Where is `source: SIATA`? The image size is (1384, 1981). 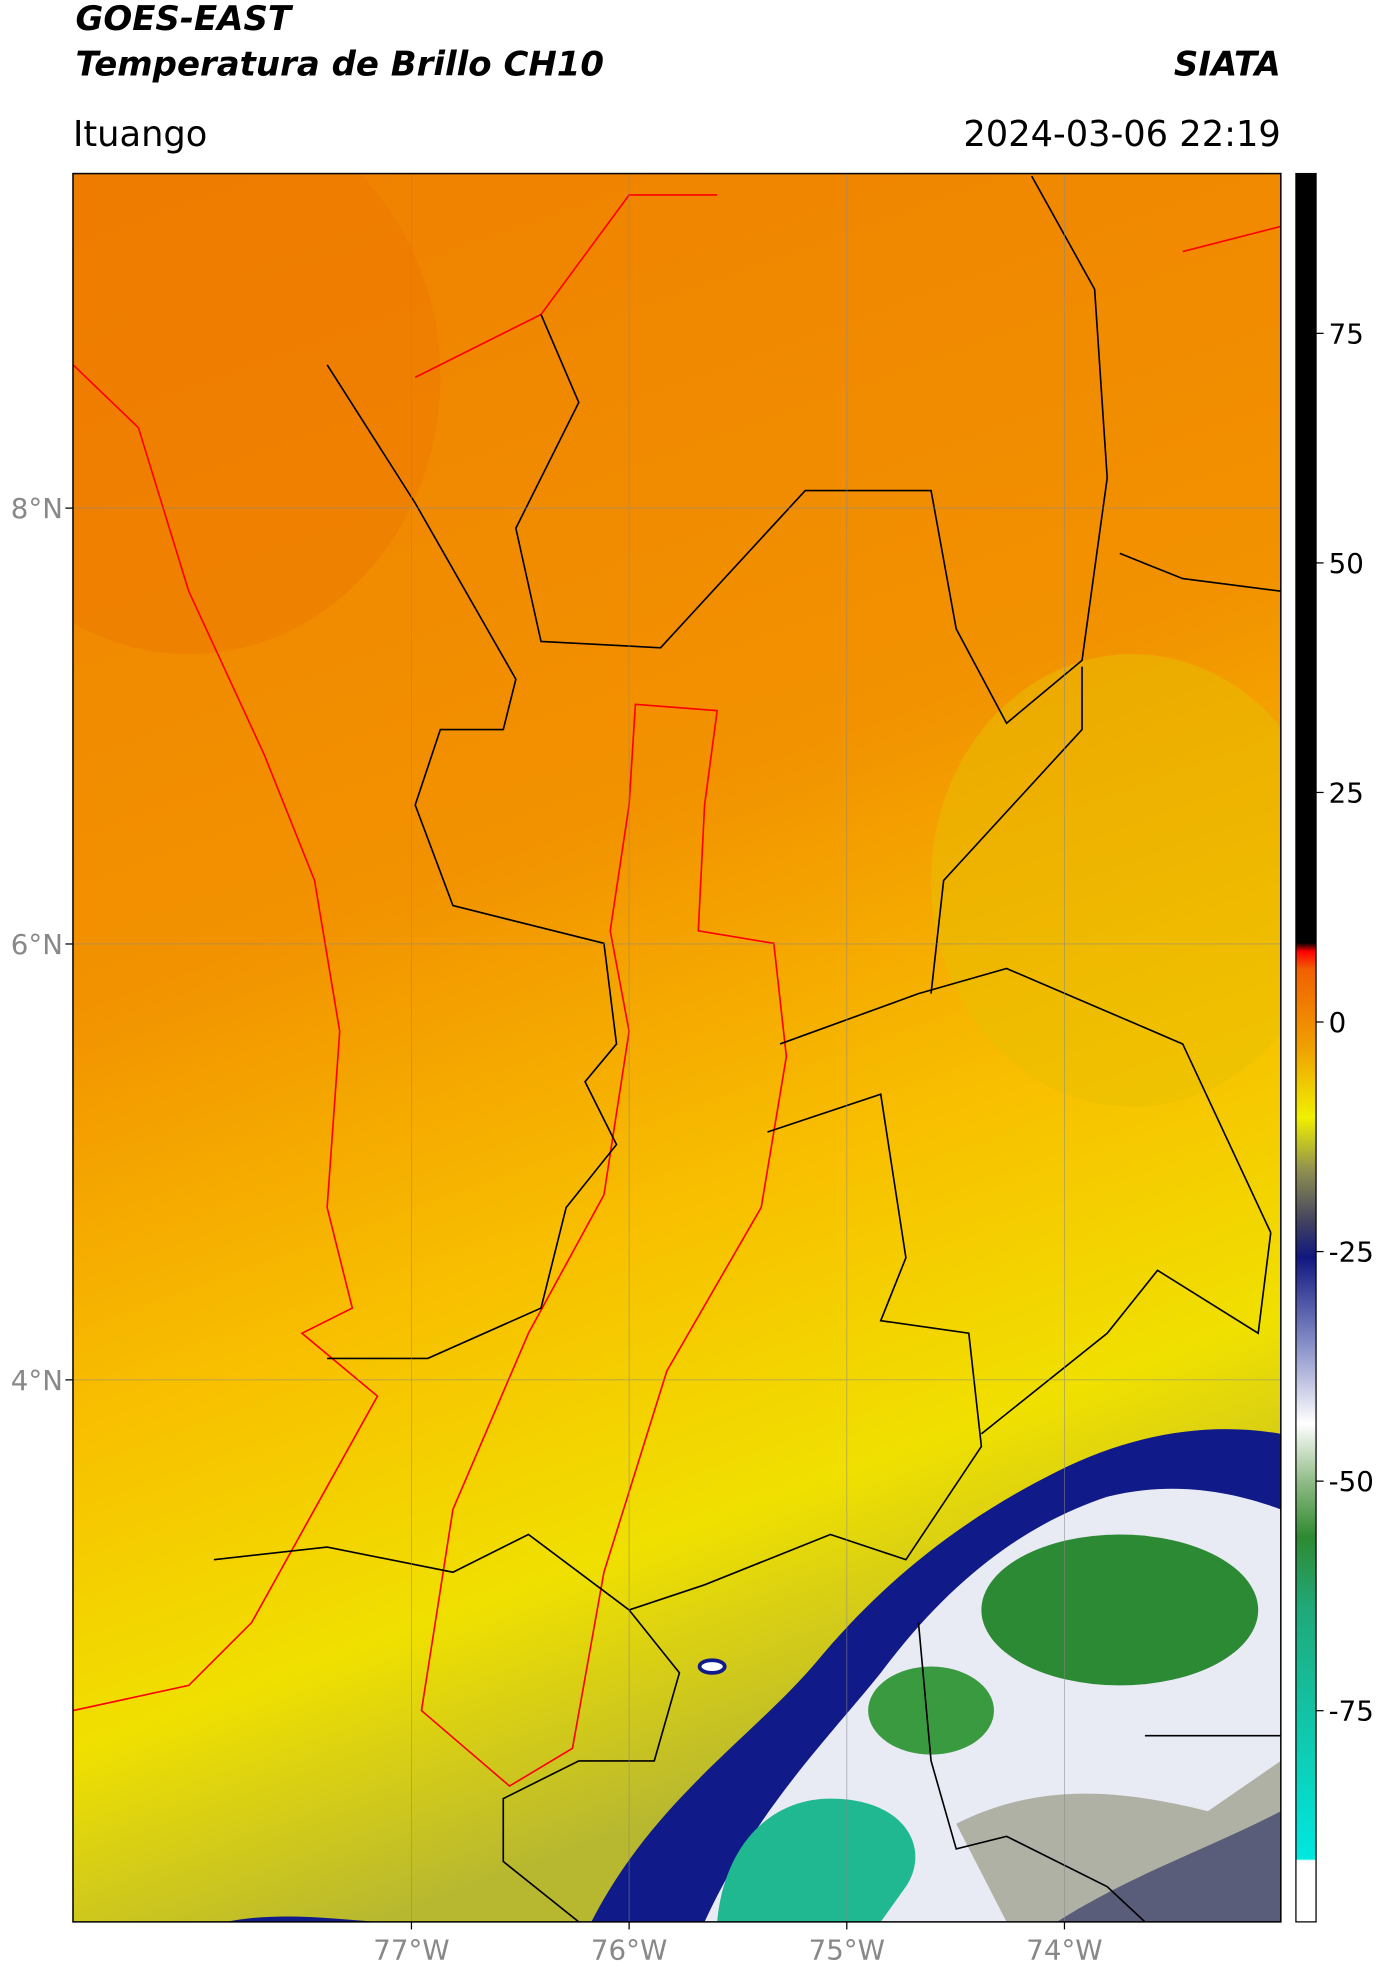
source: SIATA is located at coordinates (1227, 64).